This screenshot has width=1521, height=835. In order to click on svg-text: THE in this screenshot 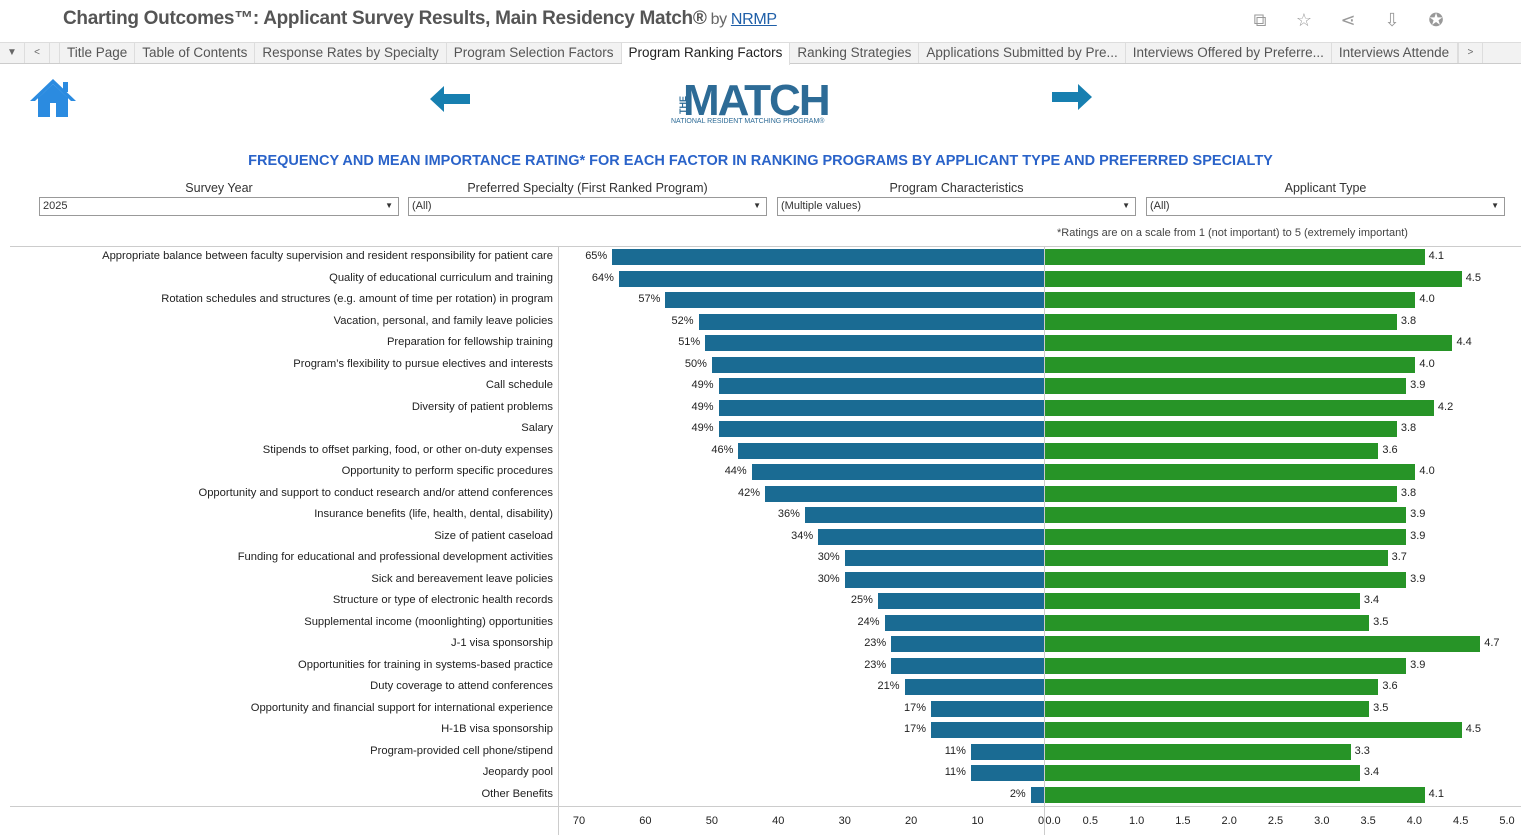, I will do `click(683, 105)`.